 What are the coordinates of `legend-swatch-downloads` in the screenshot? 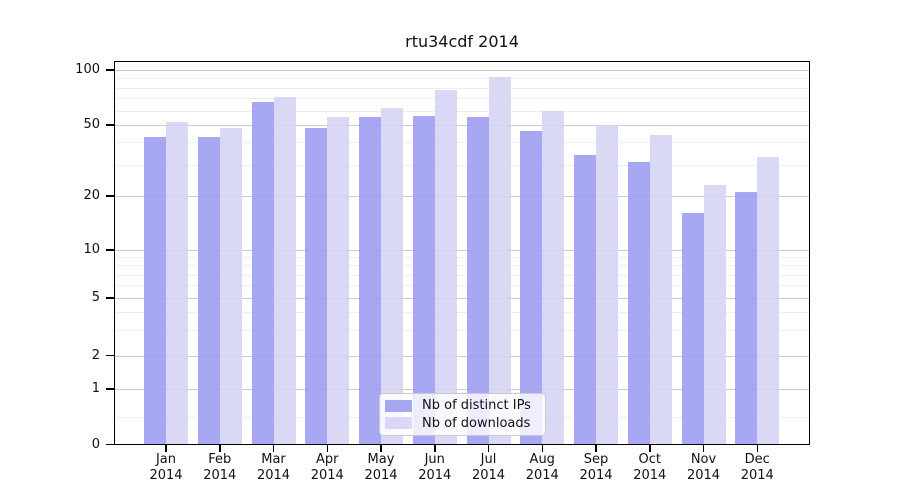 It's located at (398, 423).